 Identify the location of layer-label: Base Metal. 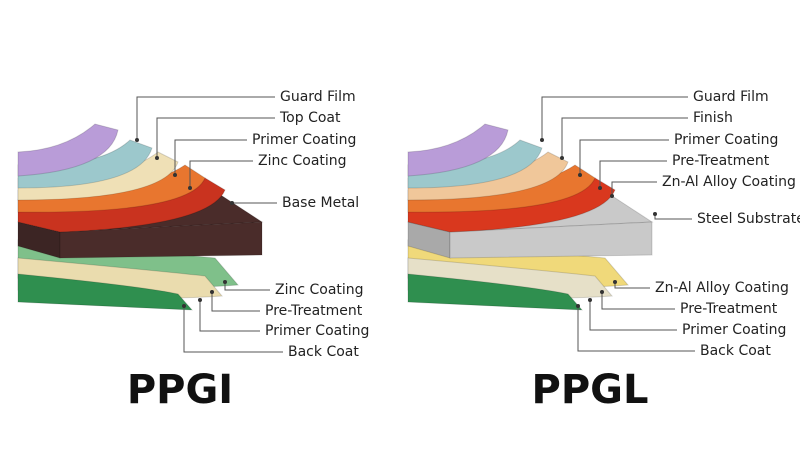
(320, 203).